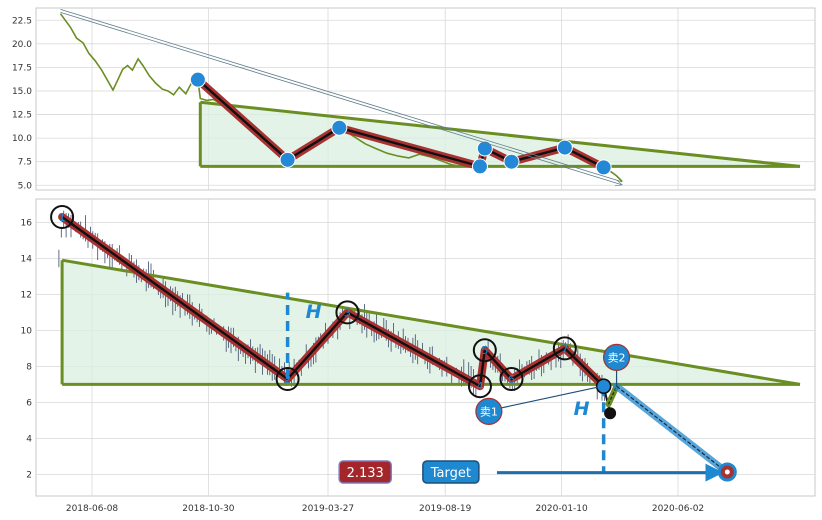  I want to click on target-badge-text: Target, so click(450, 473).